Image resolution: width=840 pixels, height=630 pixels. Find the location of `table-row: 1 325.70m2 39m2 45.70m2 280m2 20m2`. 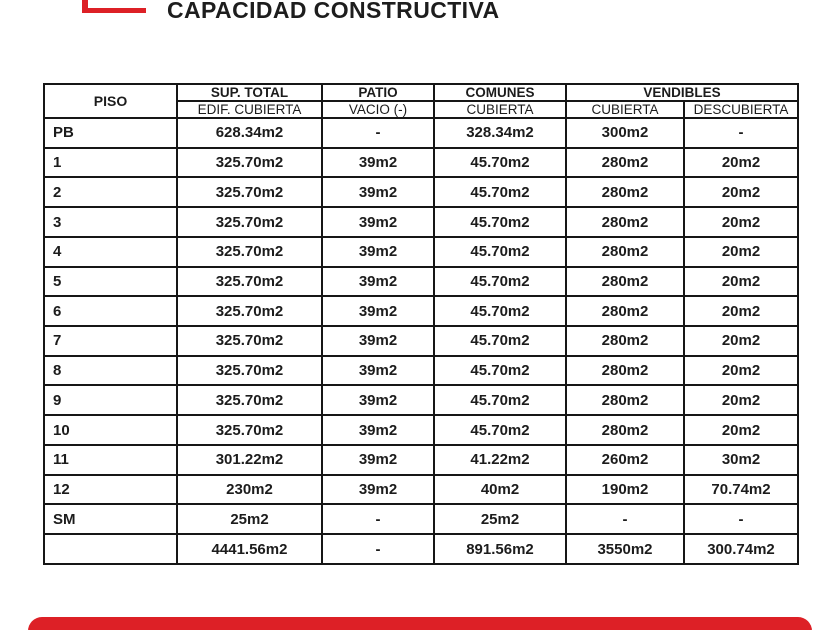

table-row: 1 325.70m2 39m2 45.70m2 280m2 20m2 is located at coordinates (421, 162).